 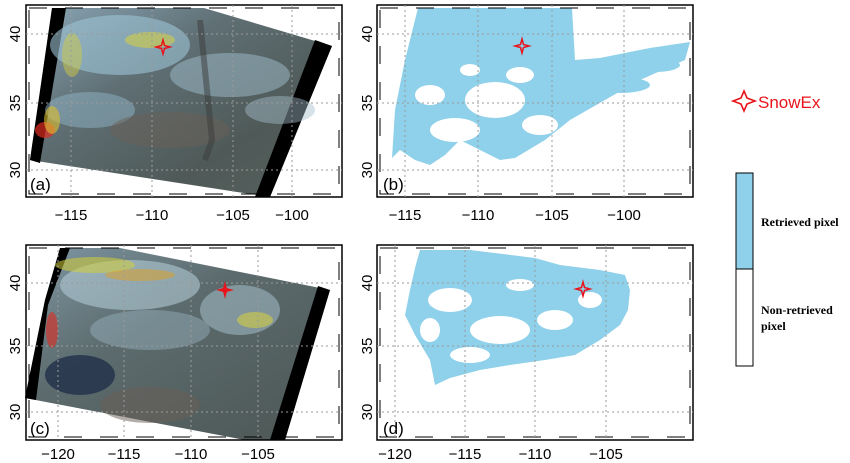 I want to click on snowex-marker-d, so click(x=583, y=289).